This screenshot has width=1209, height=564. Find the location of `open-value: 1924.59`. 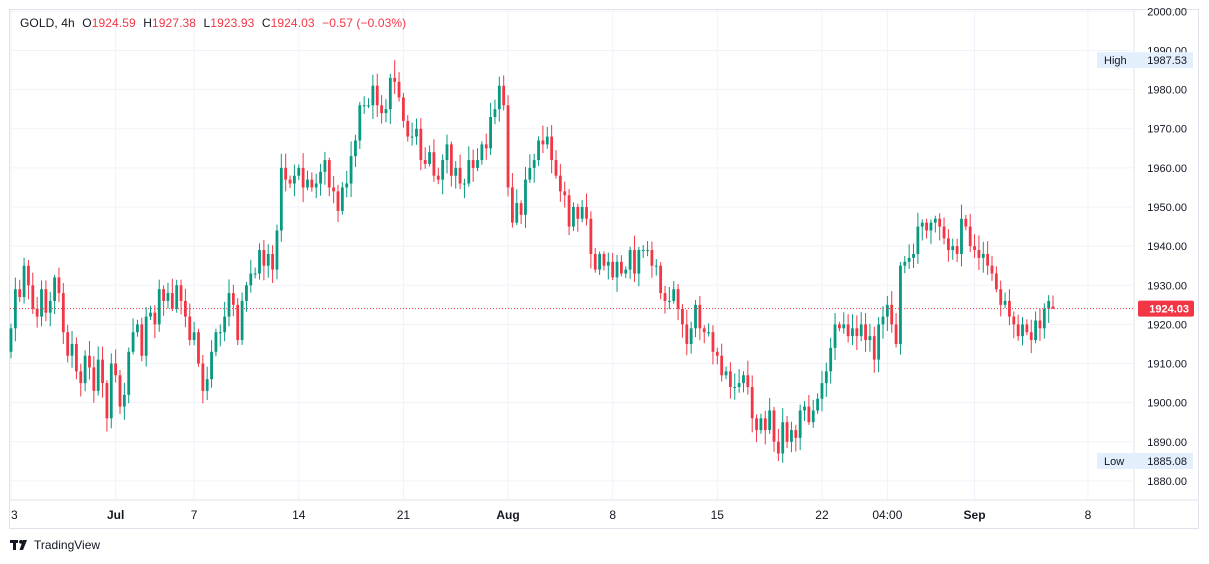

open-value: 1924.59 is located at coordinates (113, 23).